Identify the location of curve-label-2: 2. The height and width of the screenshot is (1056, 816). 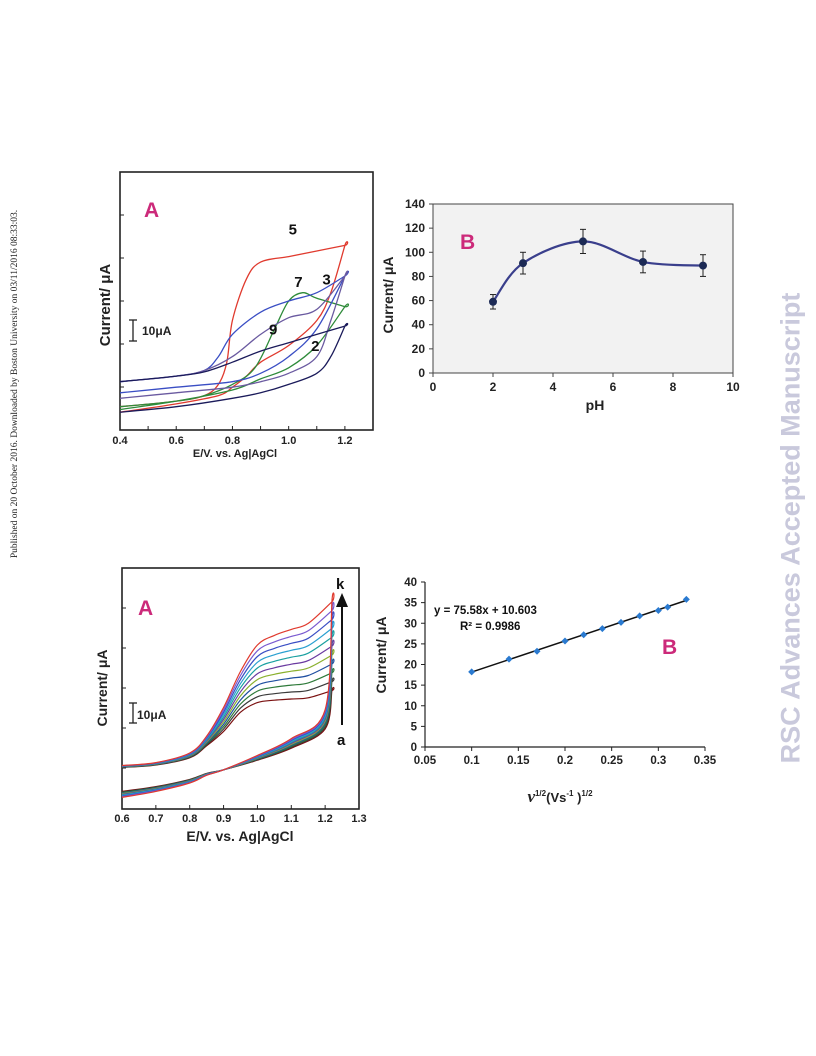
(315, 346).